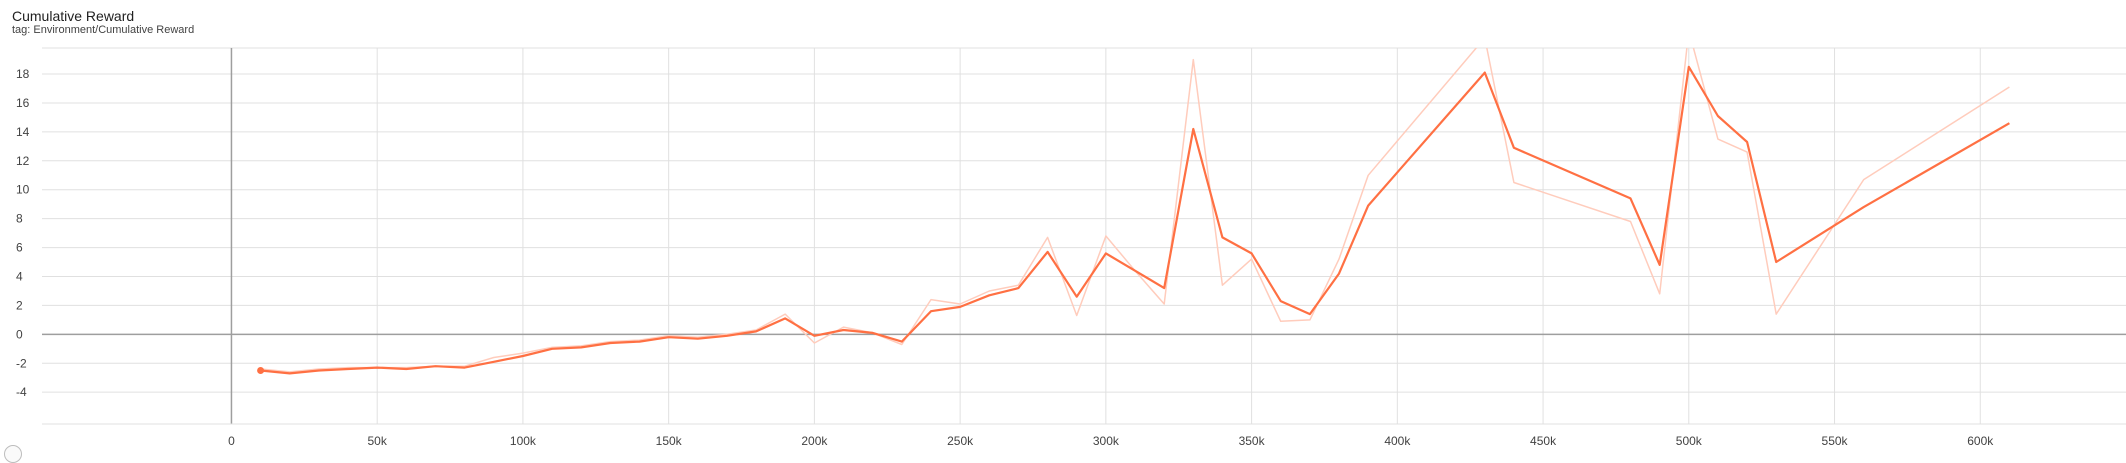 The image size is (2126, 463). What do you see at coordinates (261, 370) in the screenshot?
I see `series-start-point` at bounding box center [261, 370].